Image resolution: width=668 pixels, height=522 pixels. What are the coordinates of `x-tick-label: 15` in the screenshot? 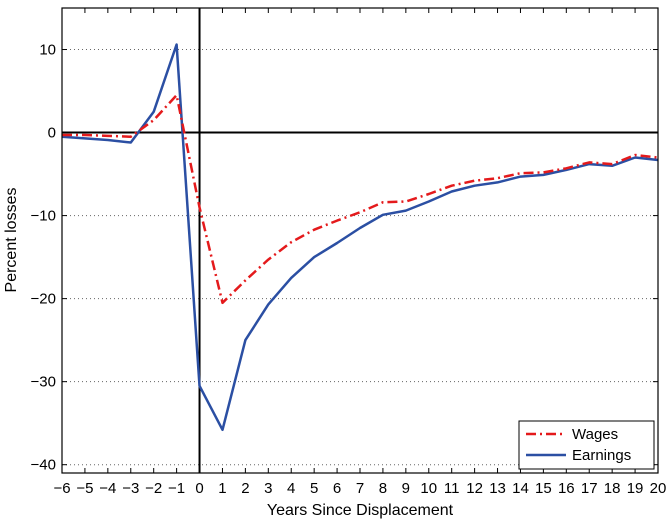 It's located at (543, 488).